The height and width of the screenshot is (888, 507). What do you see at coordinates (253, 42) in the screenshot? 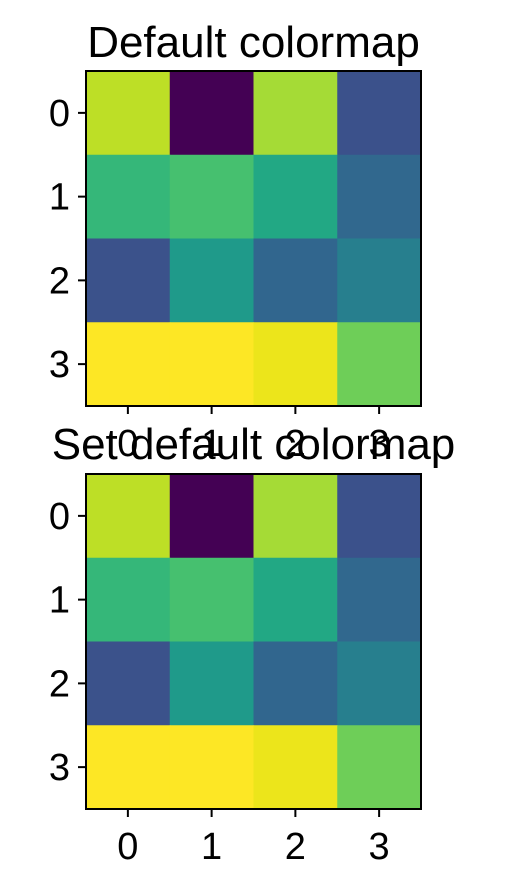
I see `chart-title: Default colormap` at bounding box center [253, 42].